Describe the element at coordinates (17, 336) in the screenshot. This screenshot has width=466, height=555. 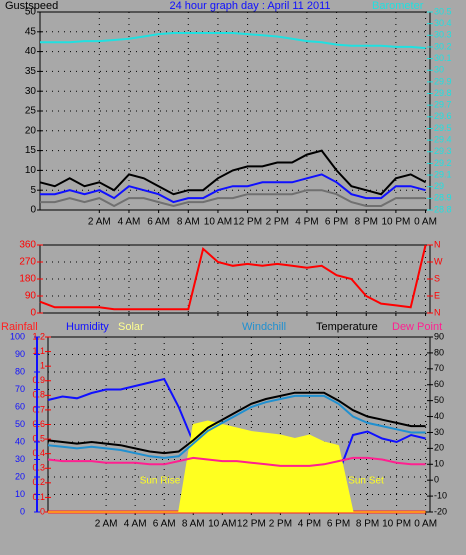
I see `y-tick-label: 100` at that location.